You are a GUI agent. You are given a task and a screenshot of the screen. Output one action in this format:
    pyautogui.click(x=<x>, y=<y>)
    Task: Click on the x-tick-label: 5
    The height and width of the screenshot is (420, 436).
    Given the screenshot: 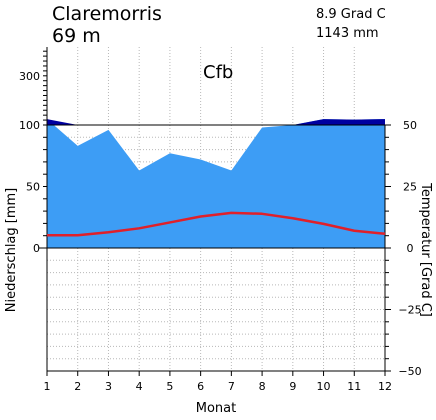 What is the action you would take?
    pyautogui.click(x=169, y=386)
    